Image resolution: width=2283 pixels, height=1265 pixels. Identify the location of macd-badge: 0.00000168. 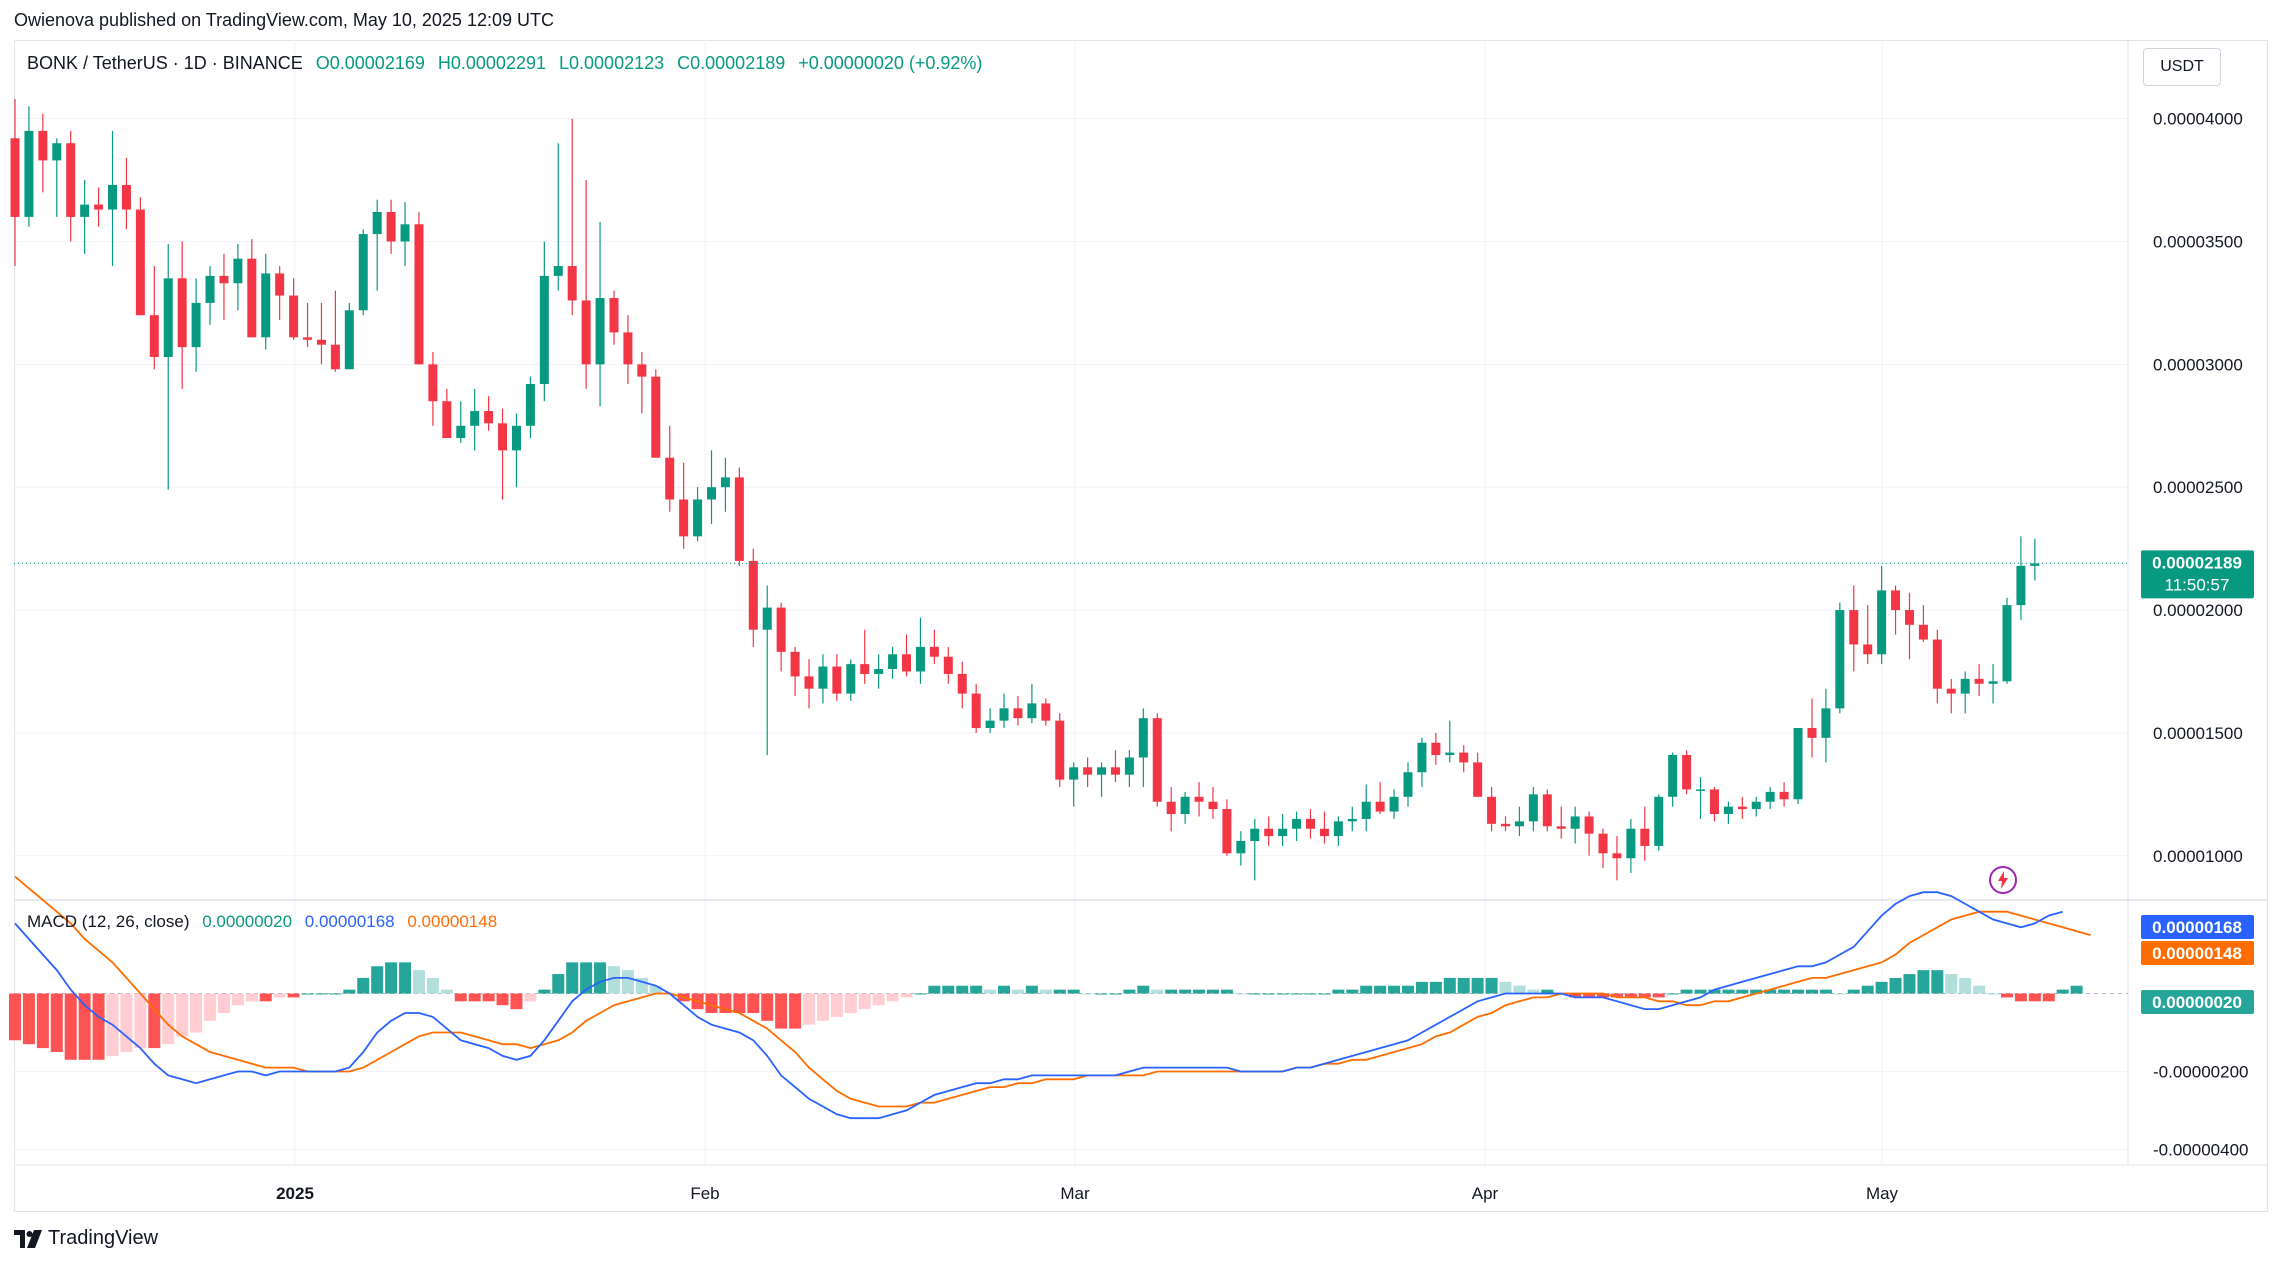
(2197, 927).